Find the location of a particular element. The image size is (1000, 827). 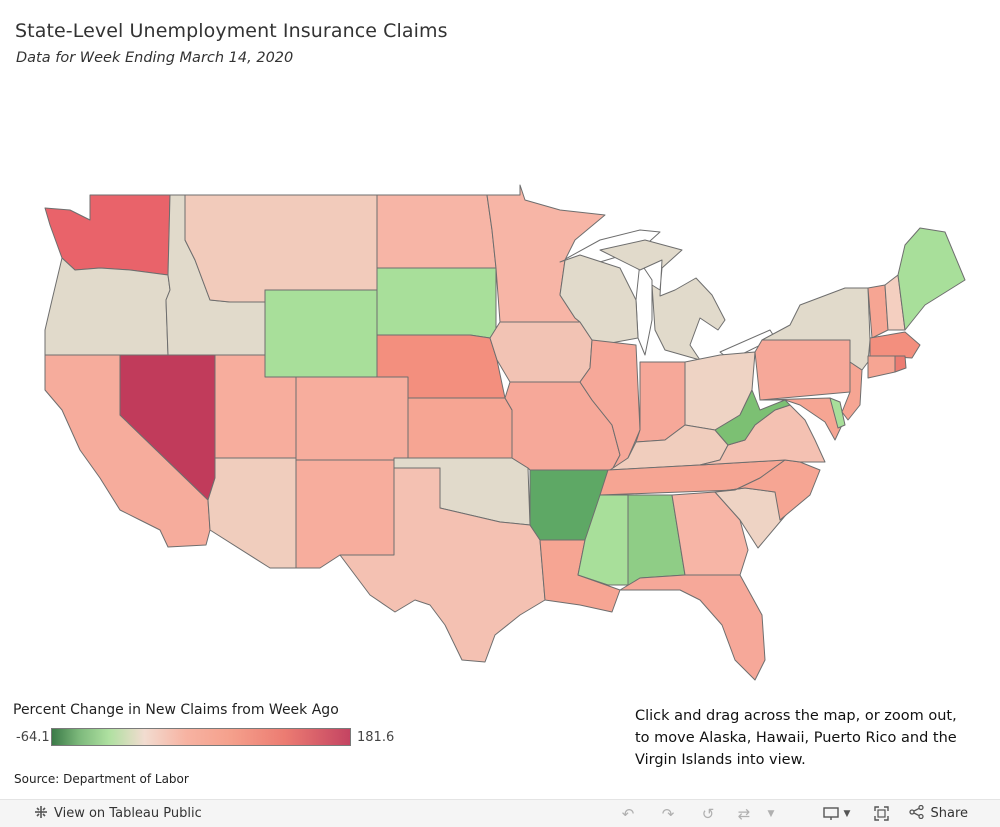

view-on-tableau-link: View on Tableau Public is located at coordinates (118, 813).